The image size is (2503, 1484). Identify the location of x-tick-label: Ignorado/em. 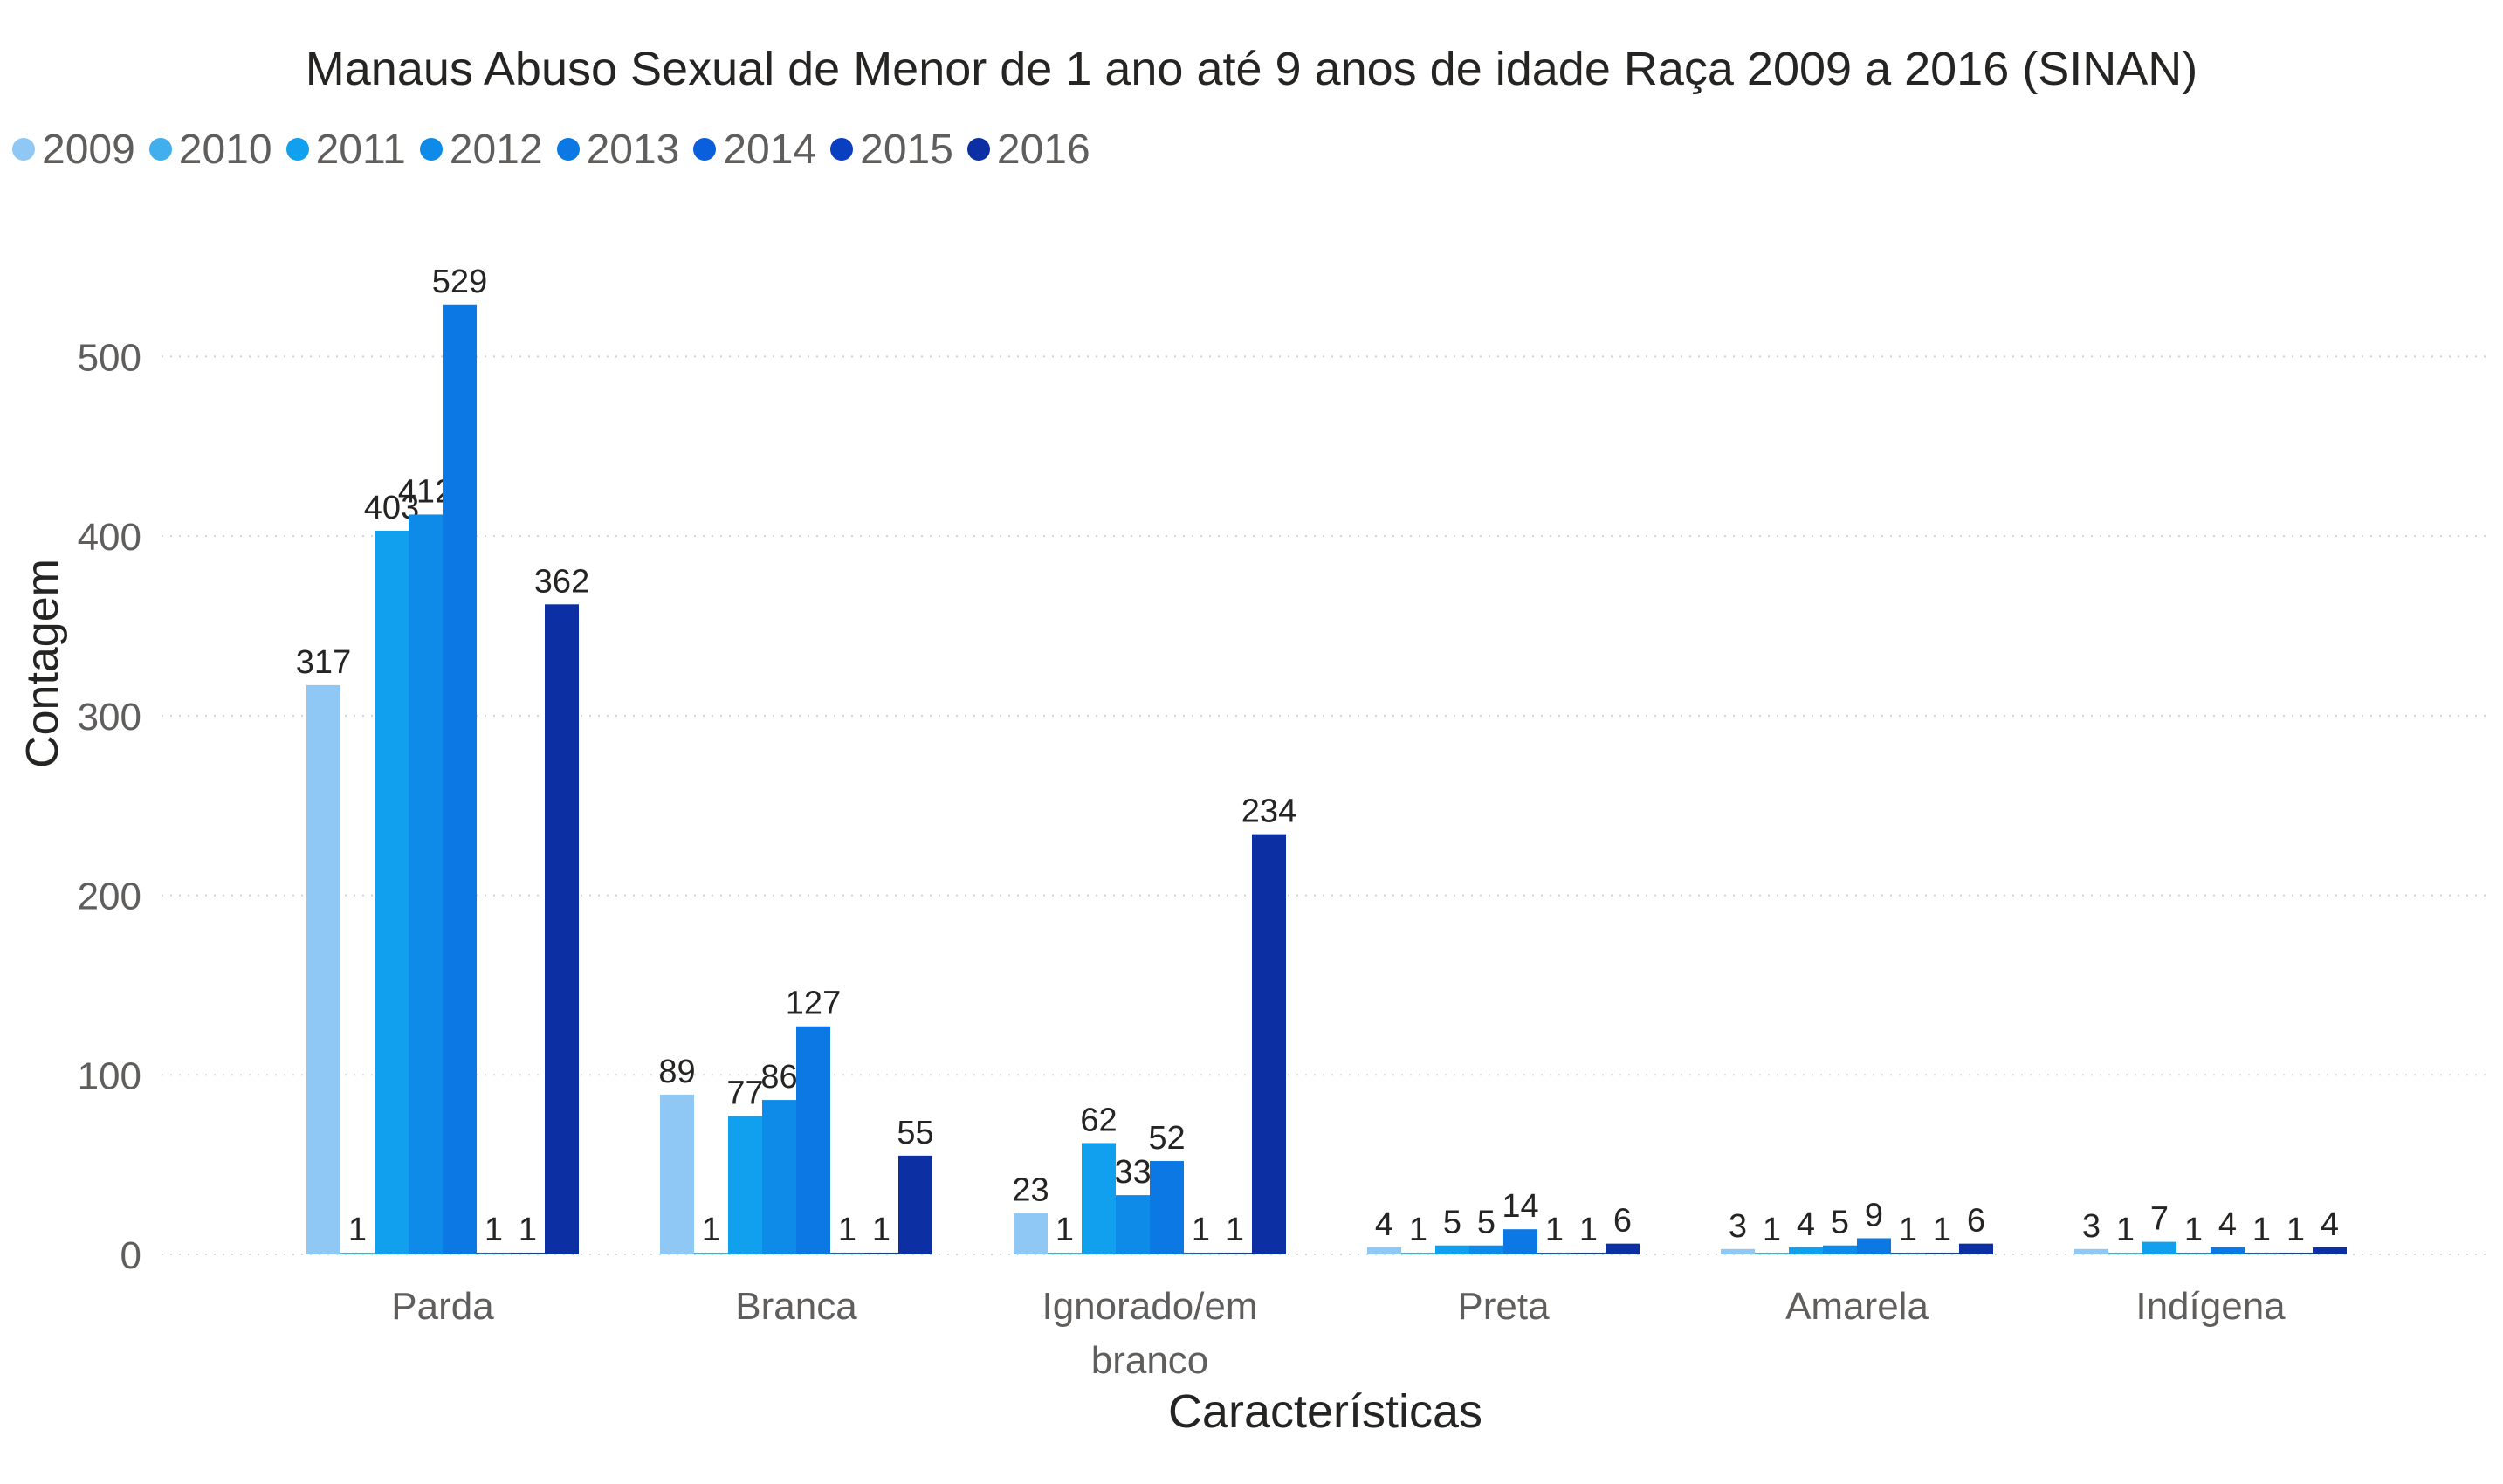
(1149, 1306).